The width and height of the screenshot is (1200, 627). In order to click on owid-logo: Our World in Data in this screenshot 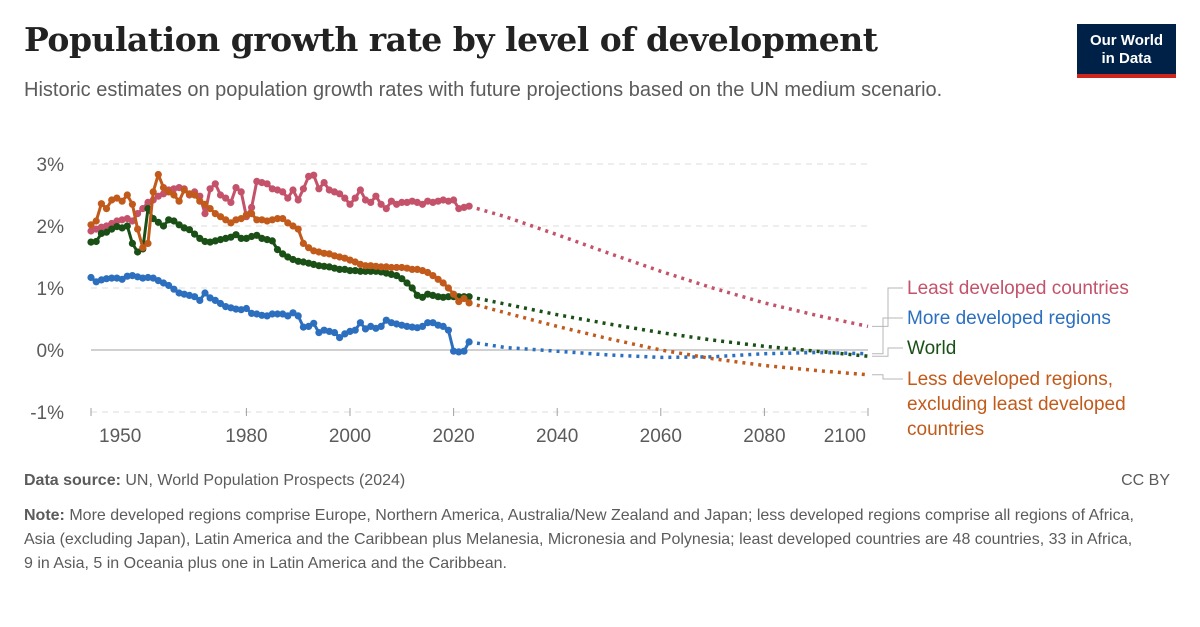, I will do `click(1126, 51)`.